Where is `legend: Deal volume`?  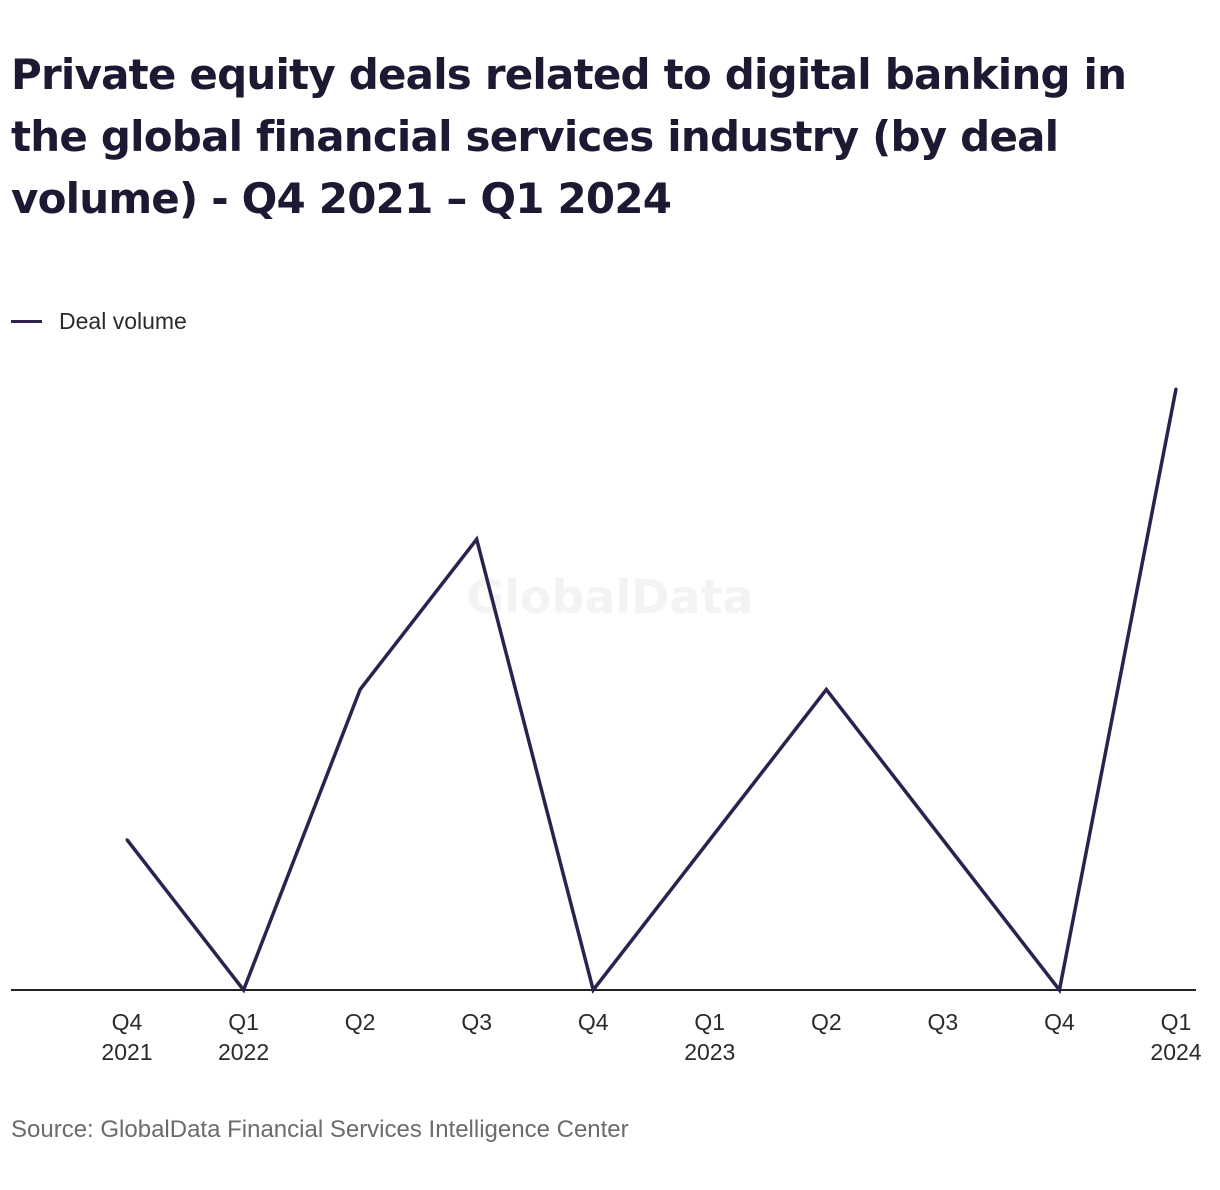 legend: Deal volume is located at coordinates (99, 321).